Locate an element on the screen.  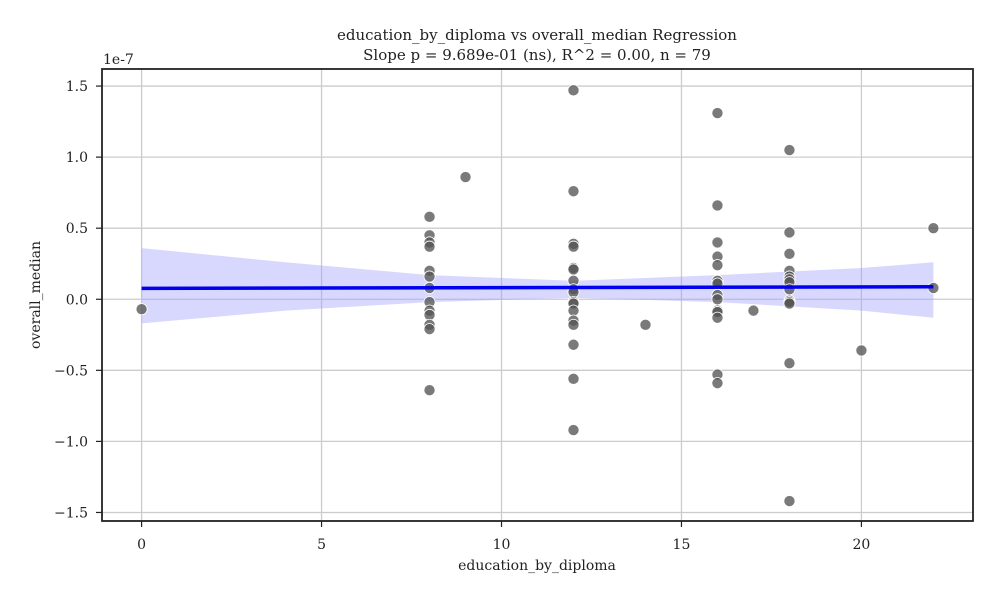
x-axis-ticks: 0 5 10 15 20 is located at coordinates (503, 537).